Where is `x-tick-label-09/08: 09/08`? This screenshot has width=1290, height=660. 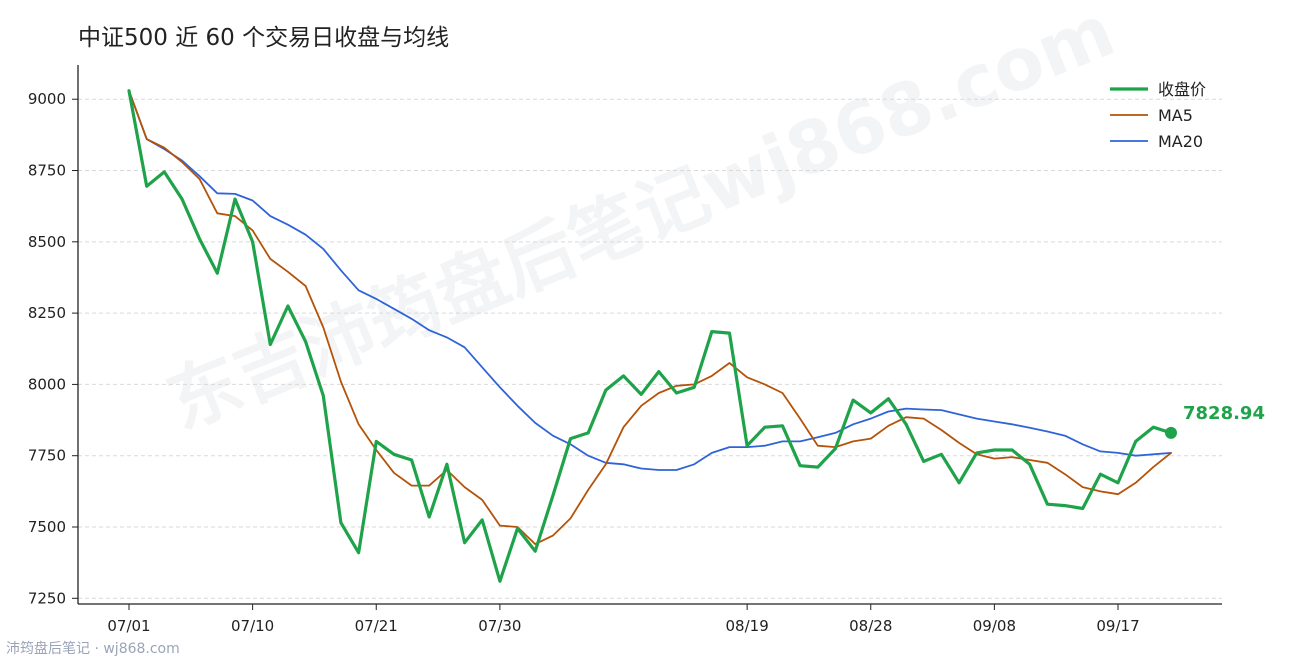 x-tick-label-09/08: 09/08 is located at coordinates (994, 626).